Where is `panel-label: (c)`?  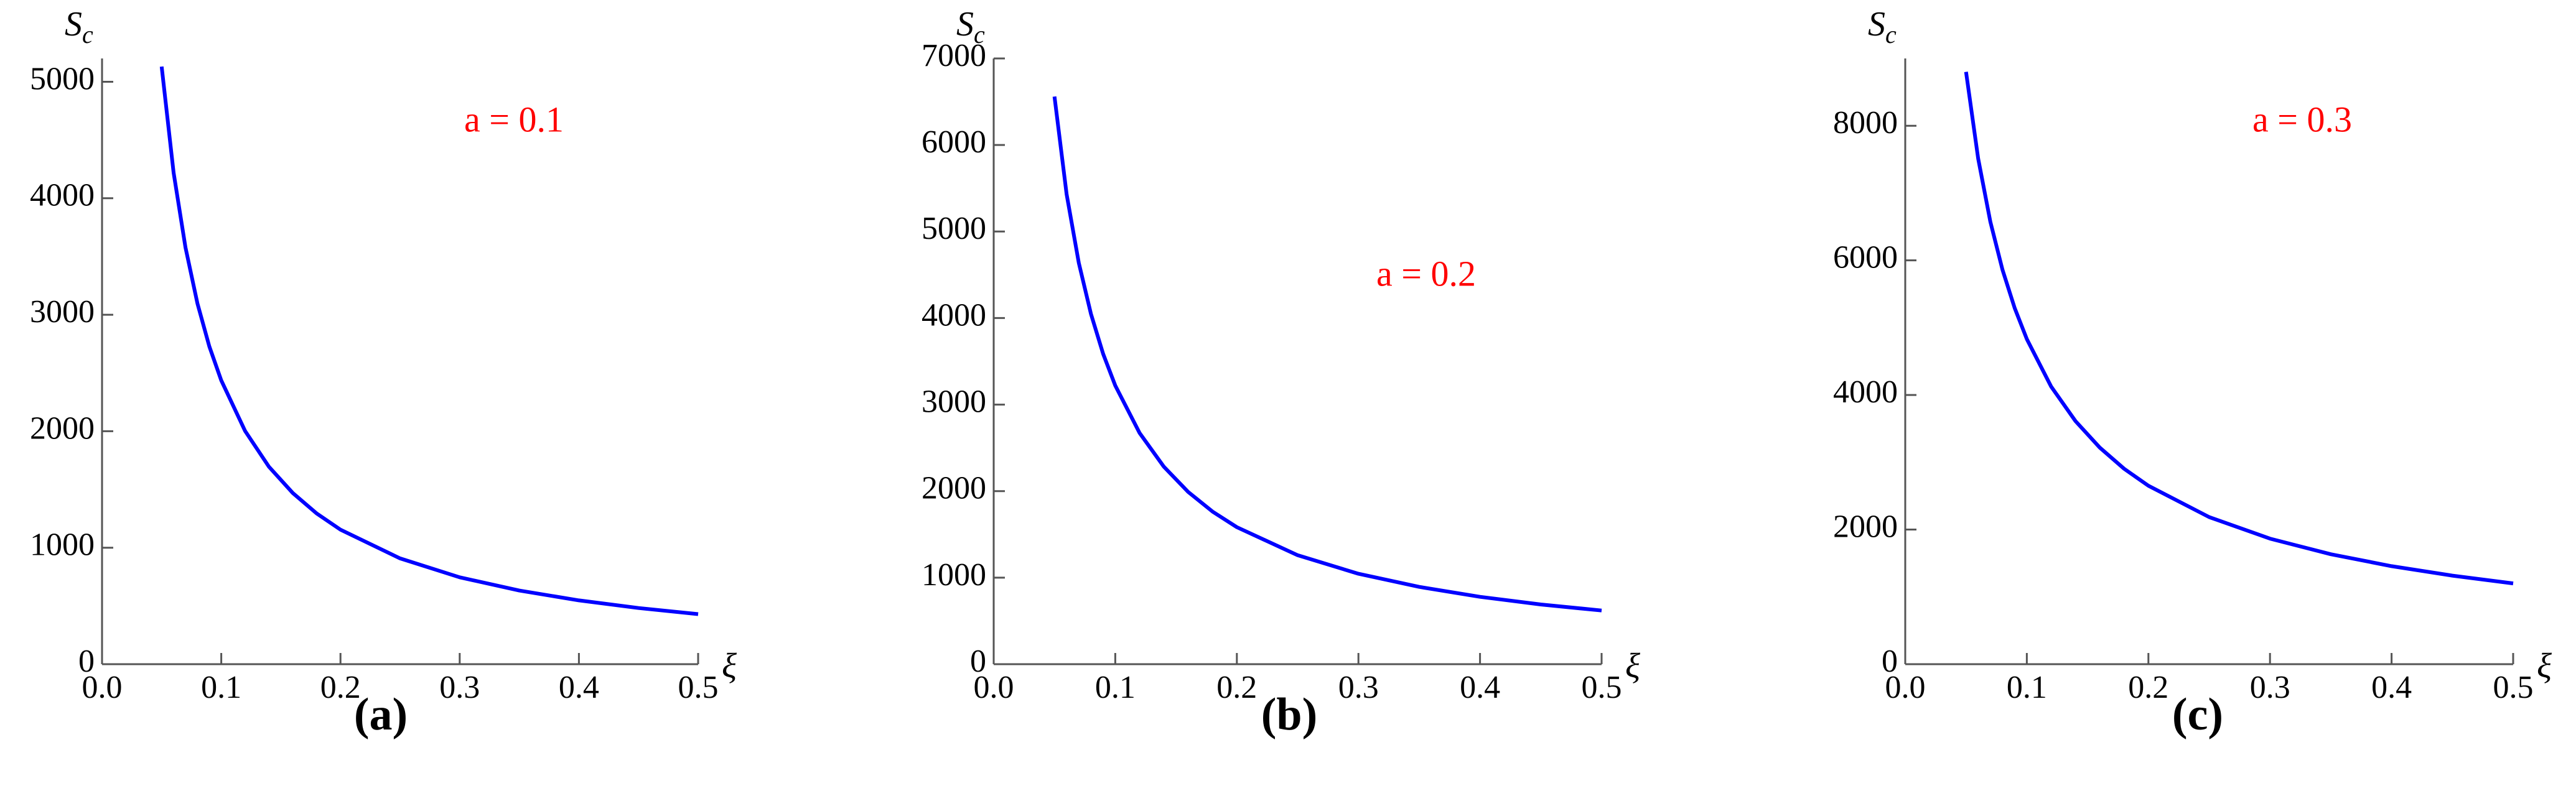 panel-label: (c) is located at coordinates (2198, 714).